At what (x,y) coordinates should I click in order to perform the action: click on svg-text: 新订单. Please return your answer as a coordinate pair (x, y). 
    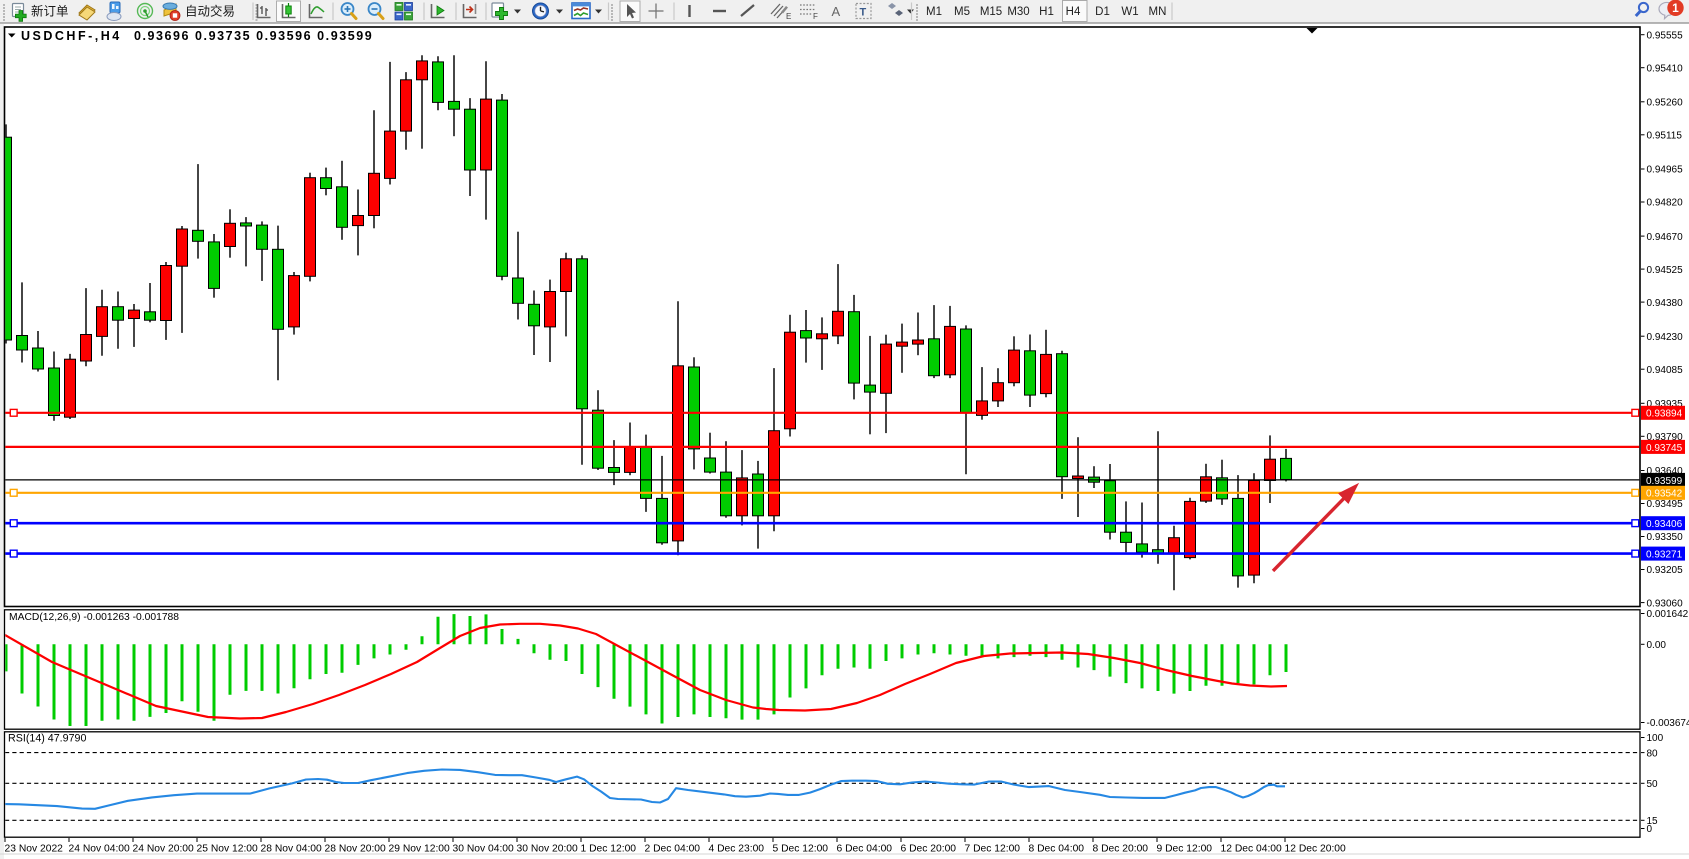
    Looking at the image, I should click on (50, 11).